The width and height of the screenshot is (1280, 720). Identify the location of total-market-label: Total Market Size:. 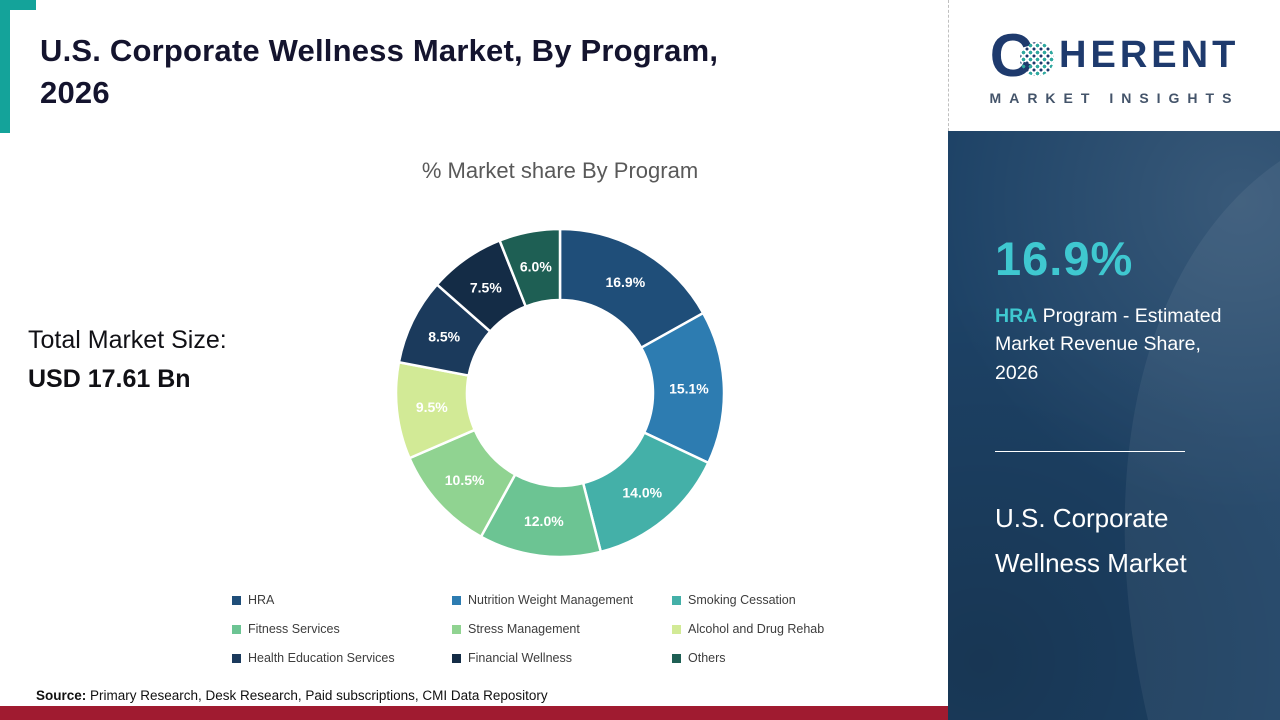
(127, 340).